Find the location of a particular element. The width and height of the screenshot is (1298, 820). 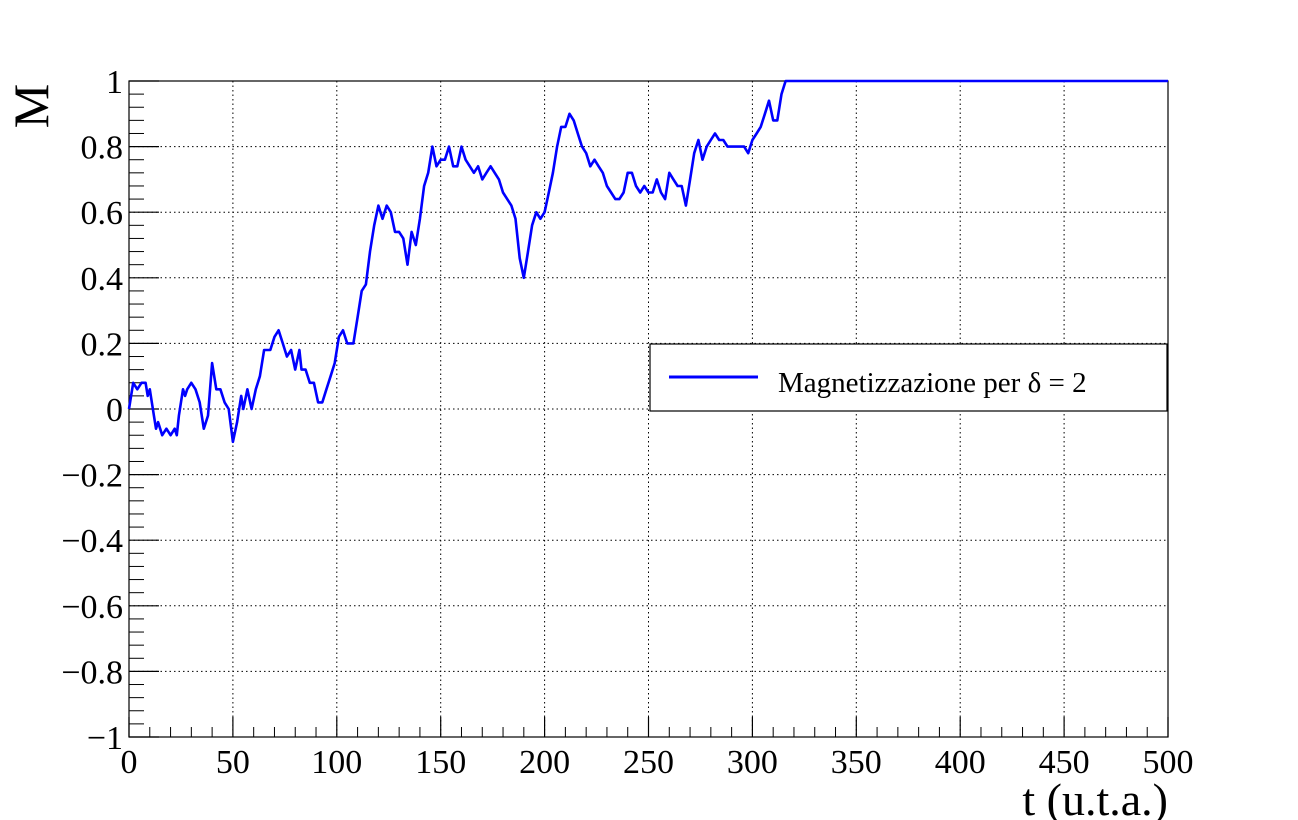

x-axis-title: t (u.t.a.) is located at coordinates (1095, 797).